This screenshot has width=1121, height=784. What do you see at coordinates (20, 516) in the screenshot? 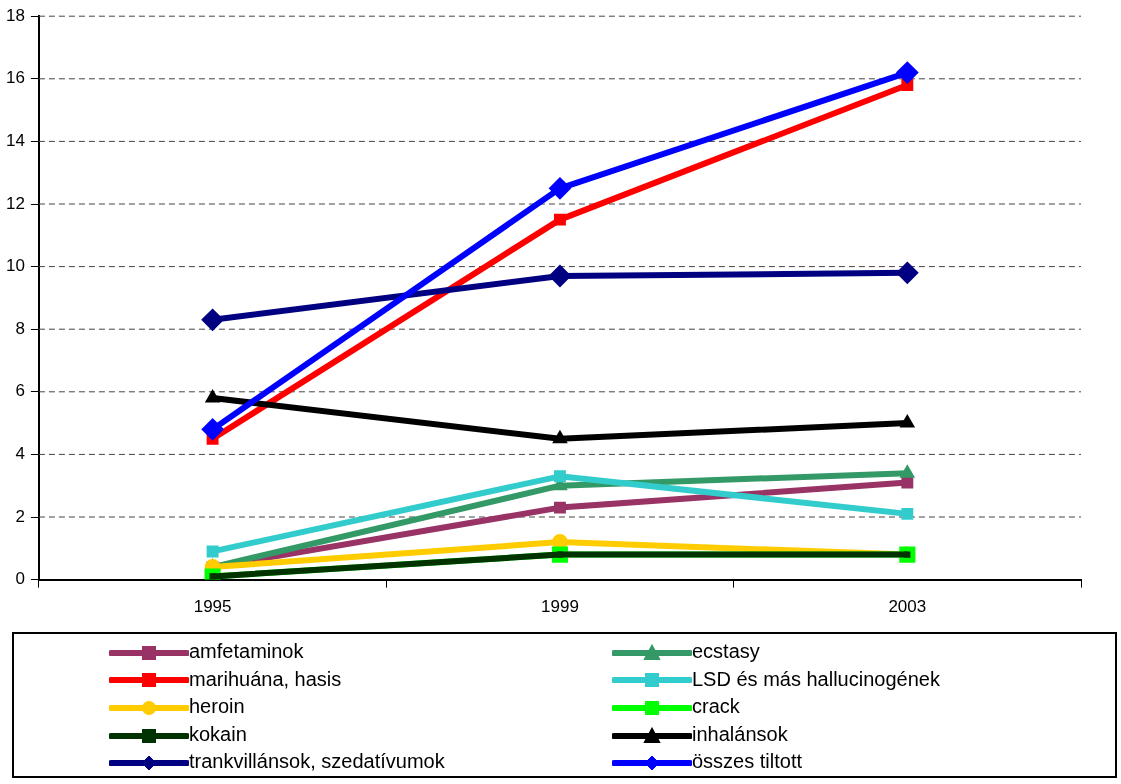
I see `y-tick-label: 2` at bounding box center [20, 516].